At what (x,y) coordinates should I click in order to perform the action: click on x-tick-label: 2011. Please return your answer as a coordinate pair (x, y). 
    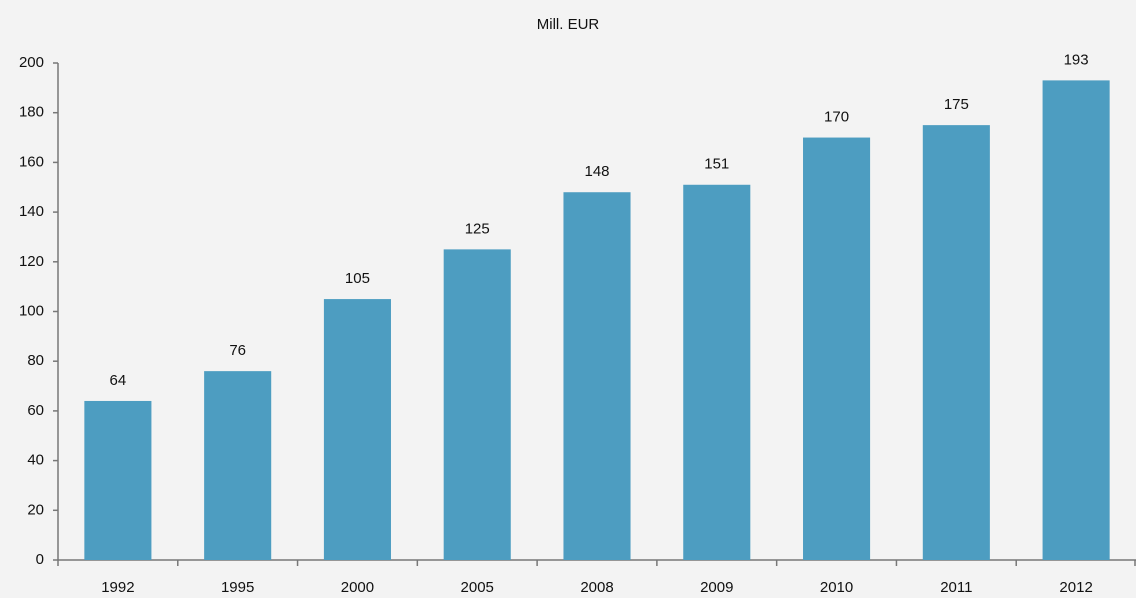
    Looking at the image, I should click on (956, 587).